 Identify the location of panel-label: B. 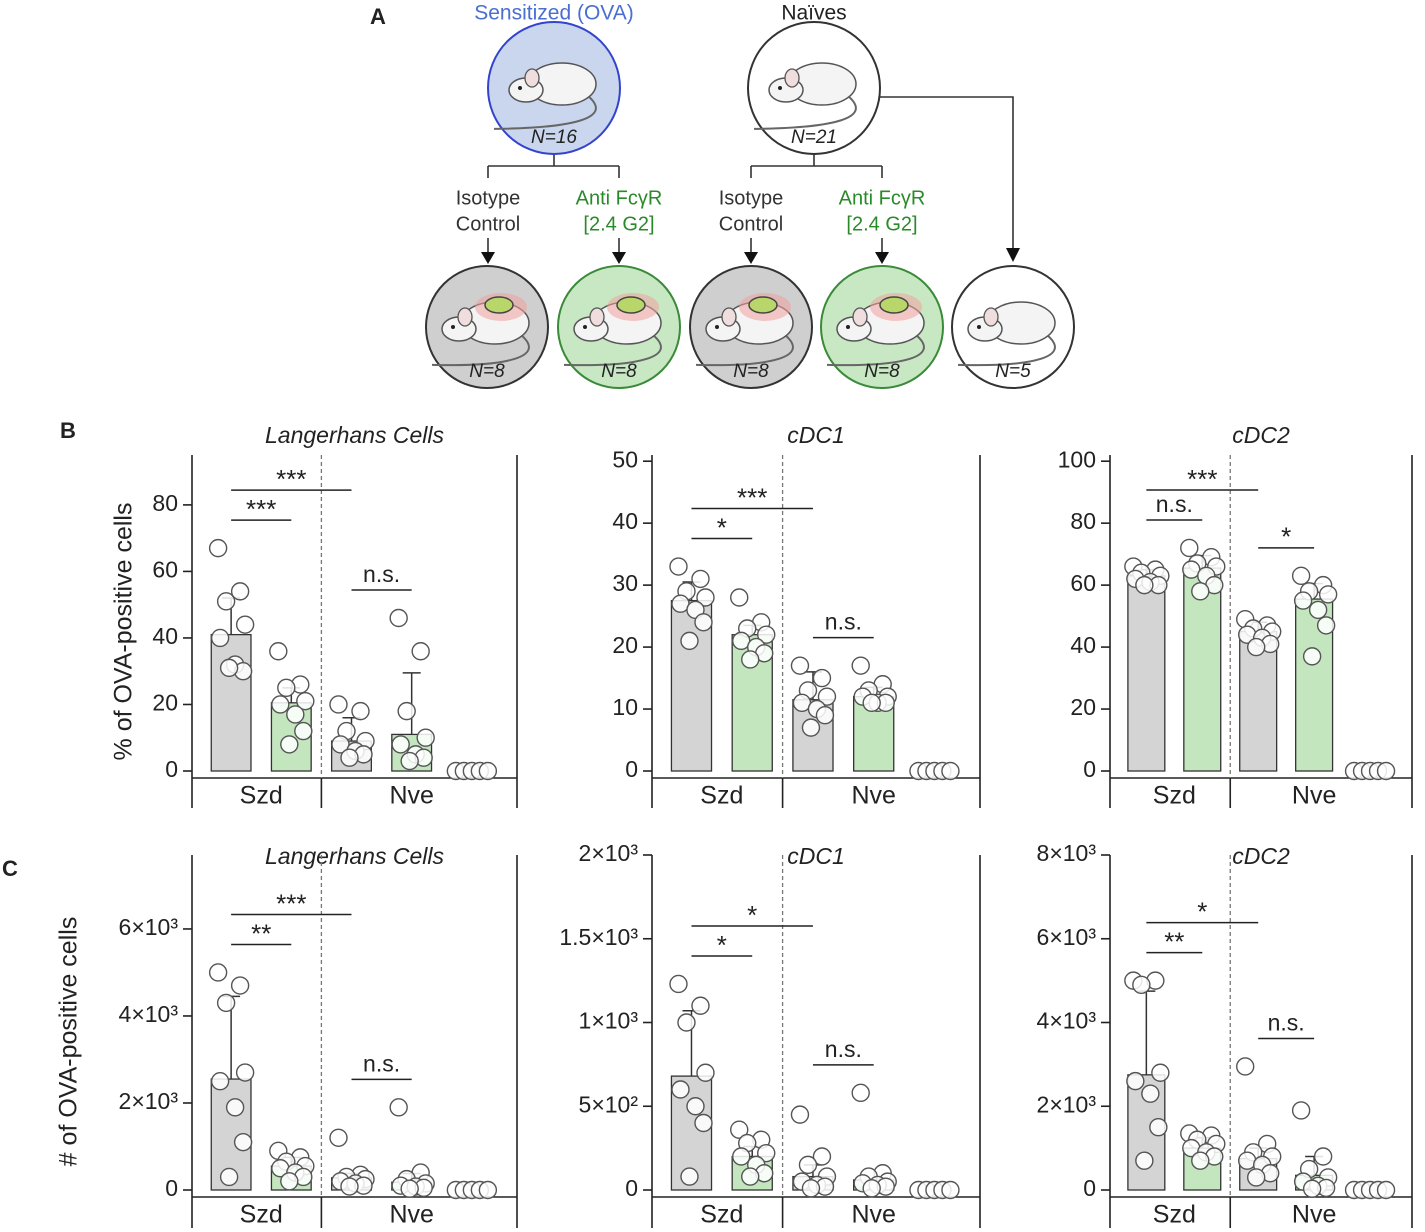
(68, 430).